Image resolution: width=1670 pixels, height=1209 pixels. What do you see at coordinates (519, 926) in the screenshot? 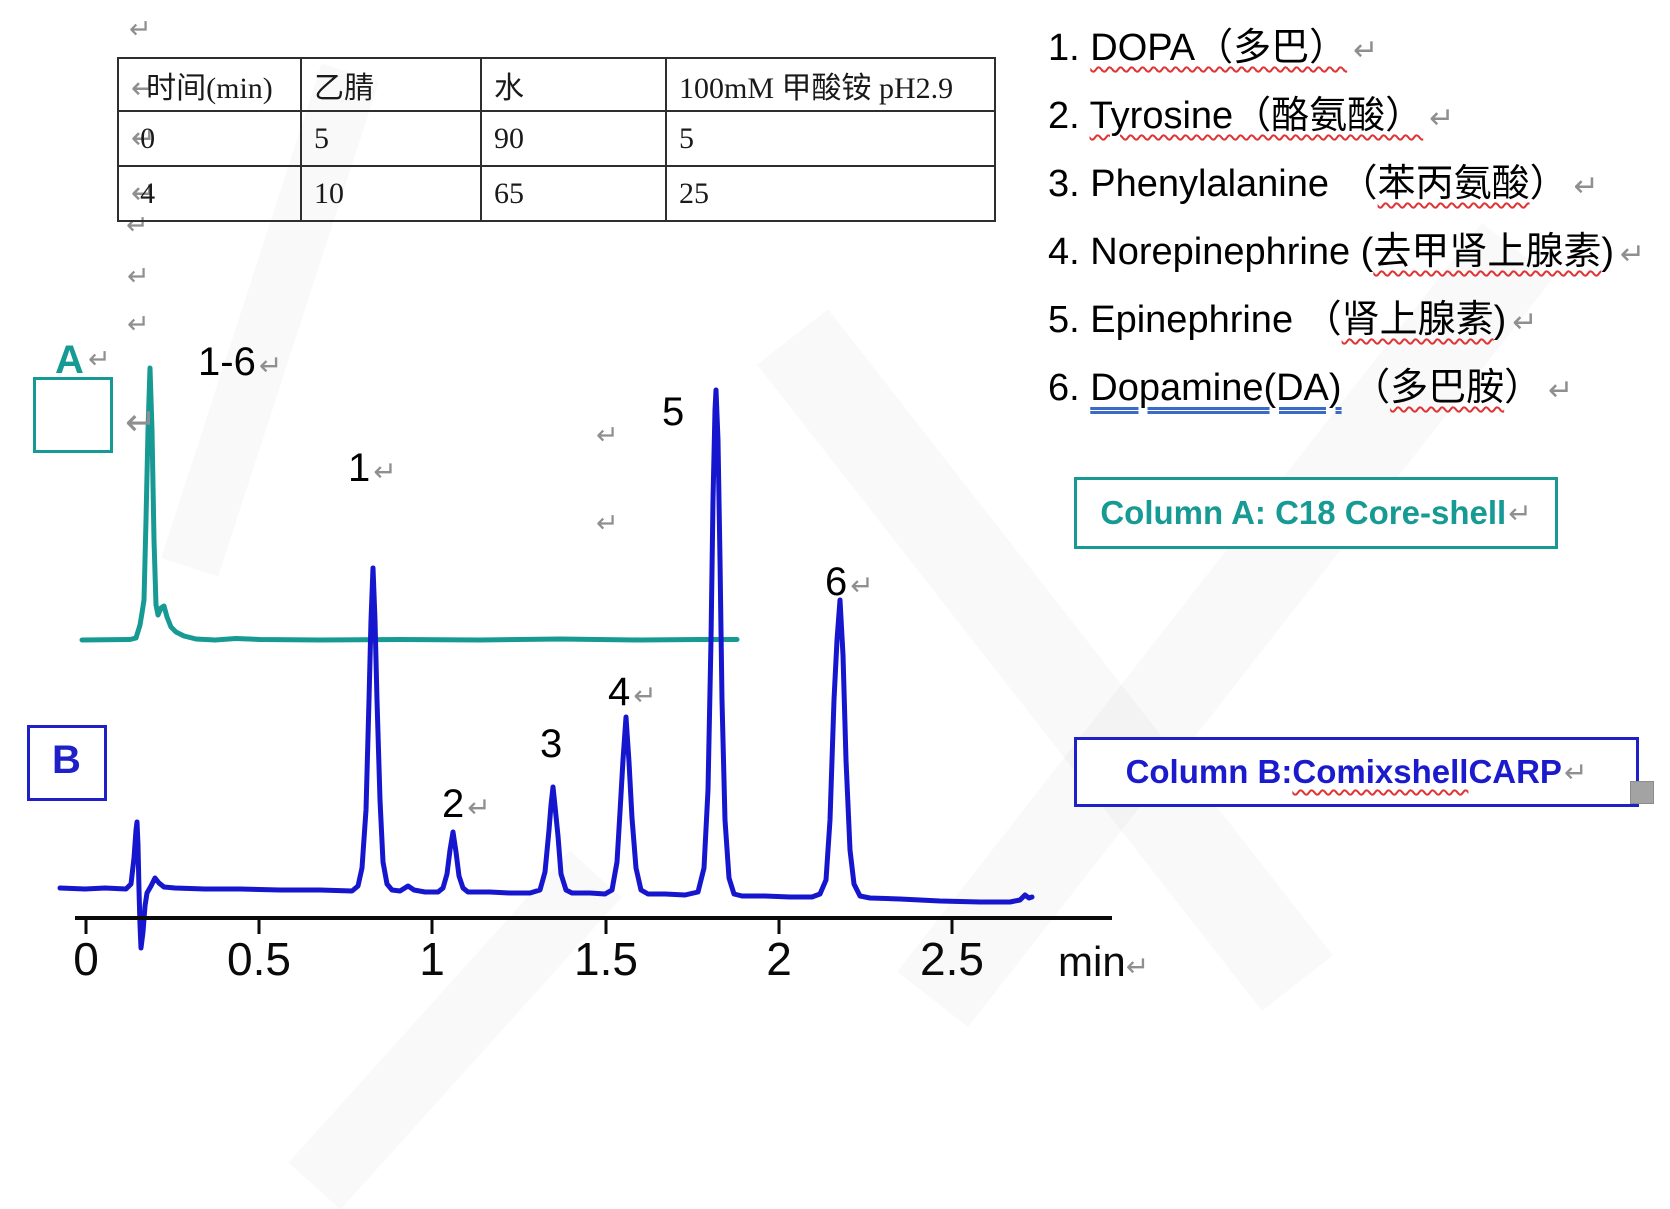
I see `x-axis-ticks` at bounding box center [519, 926].